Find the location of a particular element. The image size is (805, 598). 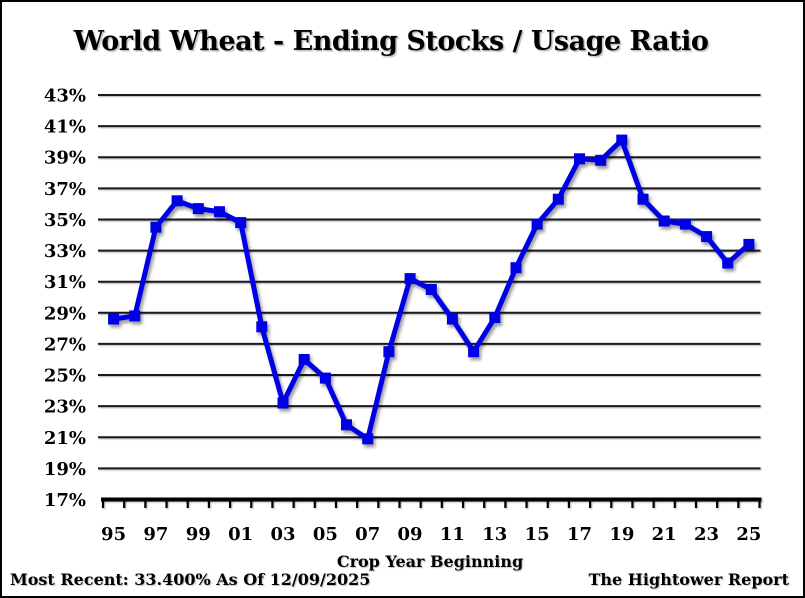

most-recent-label: Most Recent: 33.400% As Of 12/09/2025 is located at coordinates (190, 579).